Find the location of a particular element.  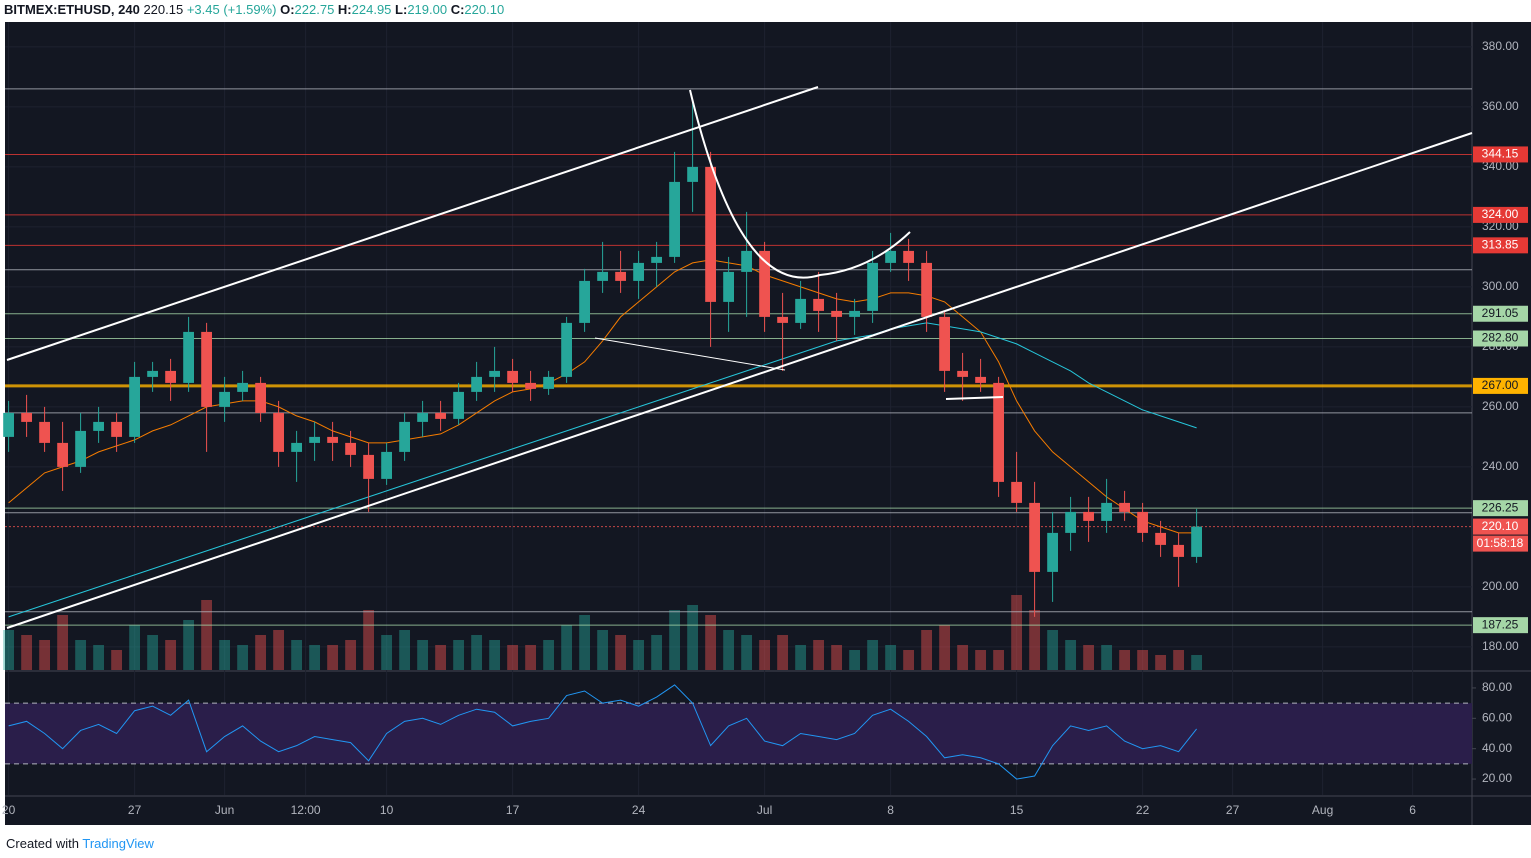

y-tick-label: 180.00 is located at coordinates (1500, 646).